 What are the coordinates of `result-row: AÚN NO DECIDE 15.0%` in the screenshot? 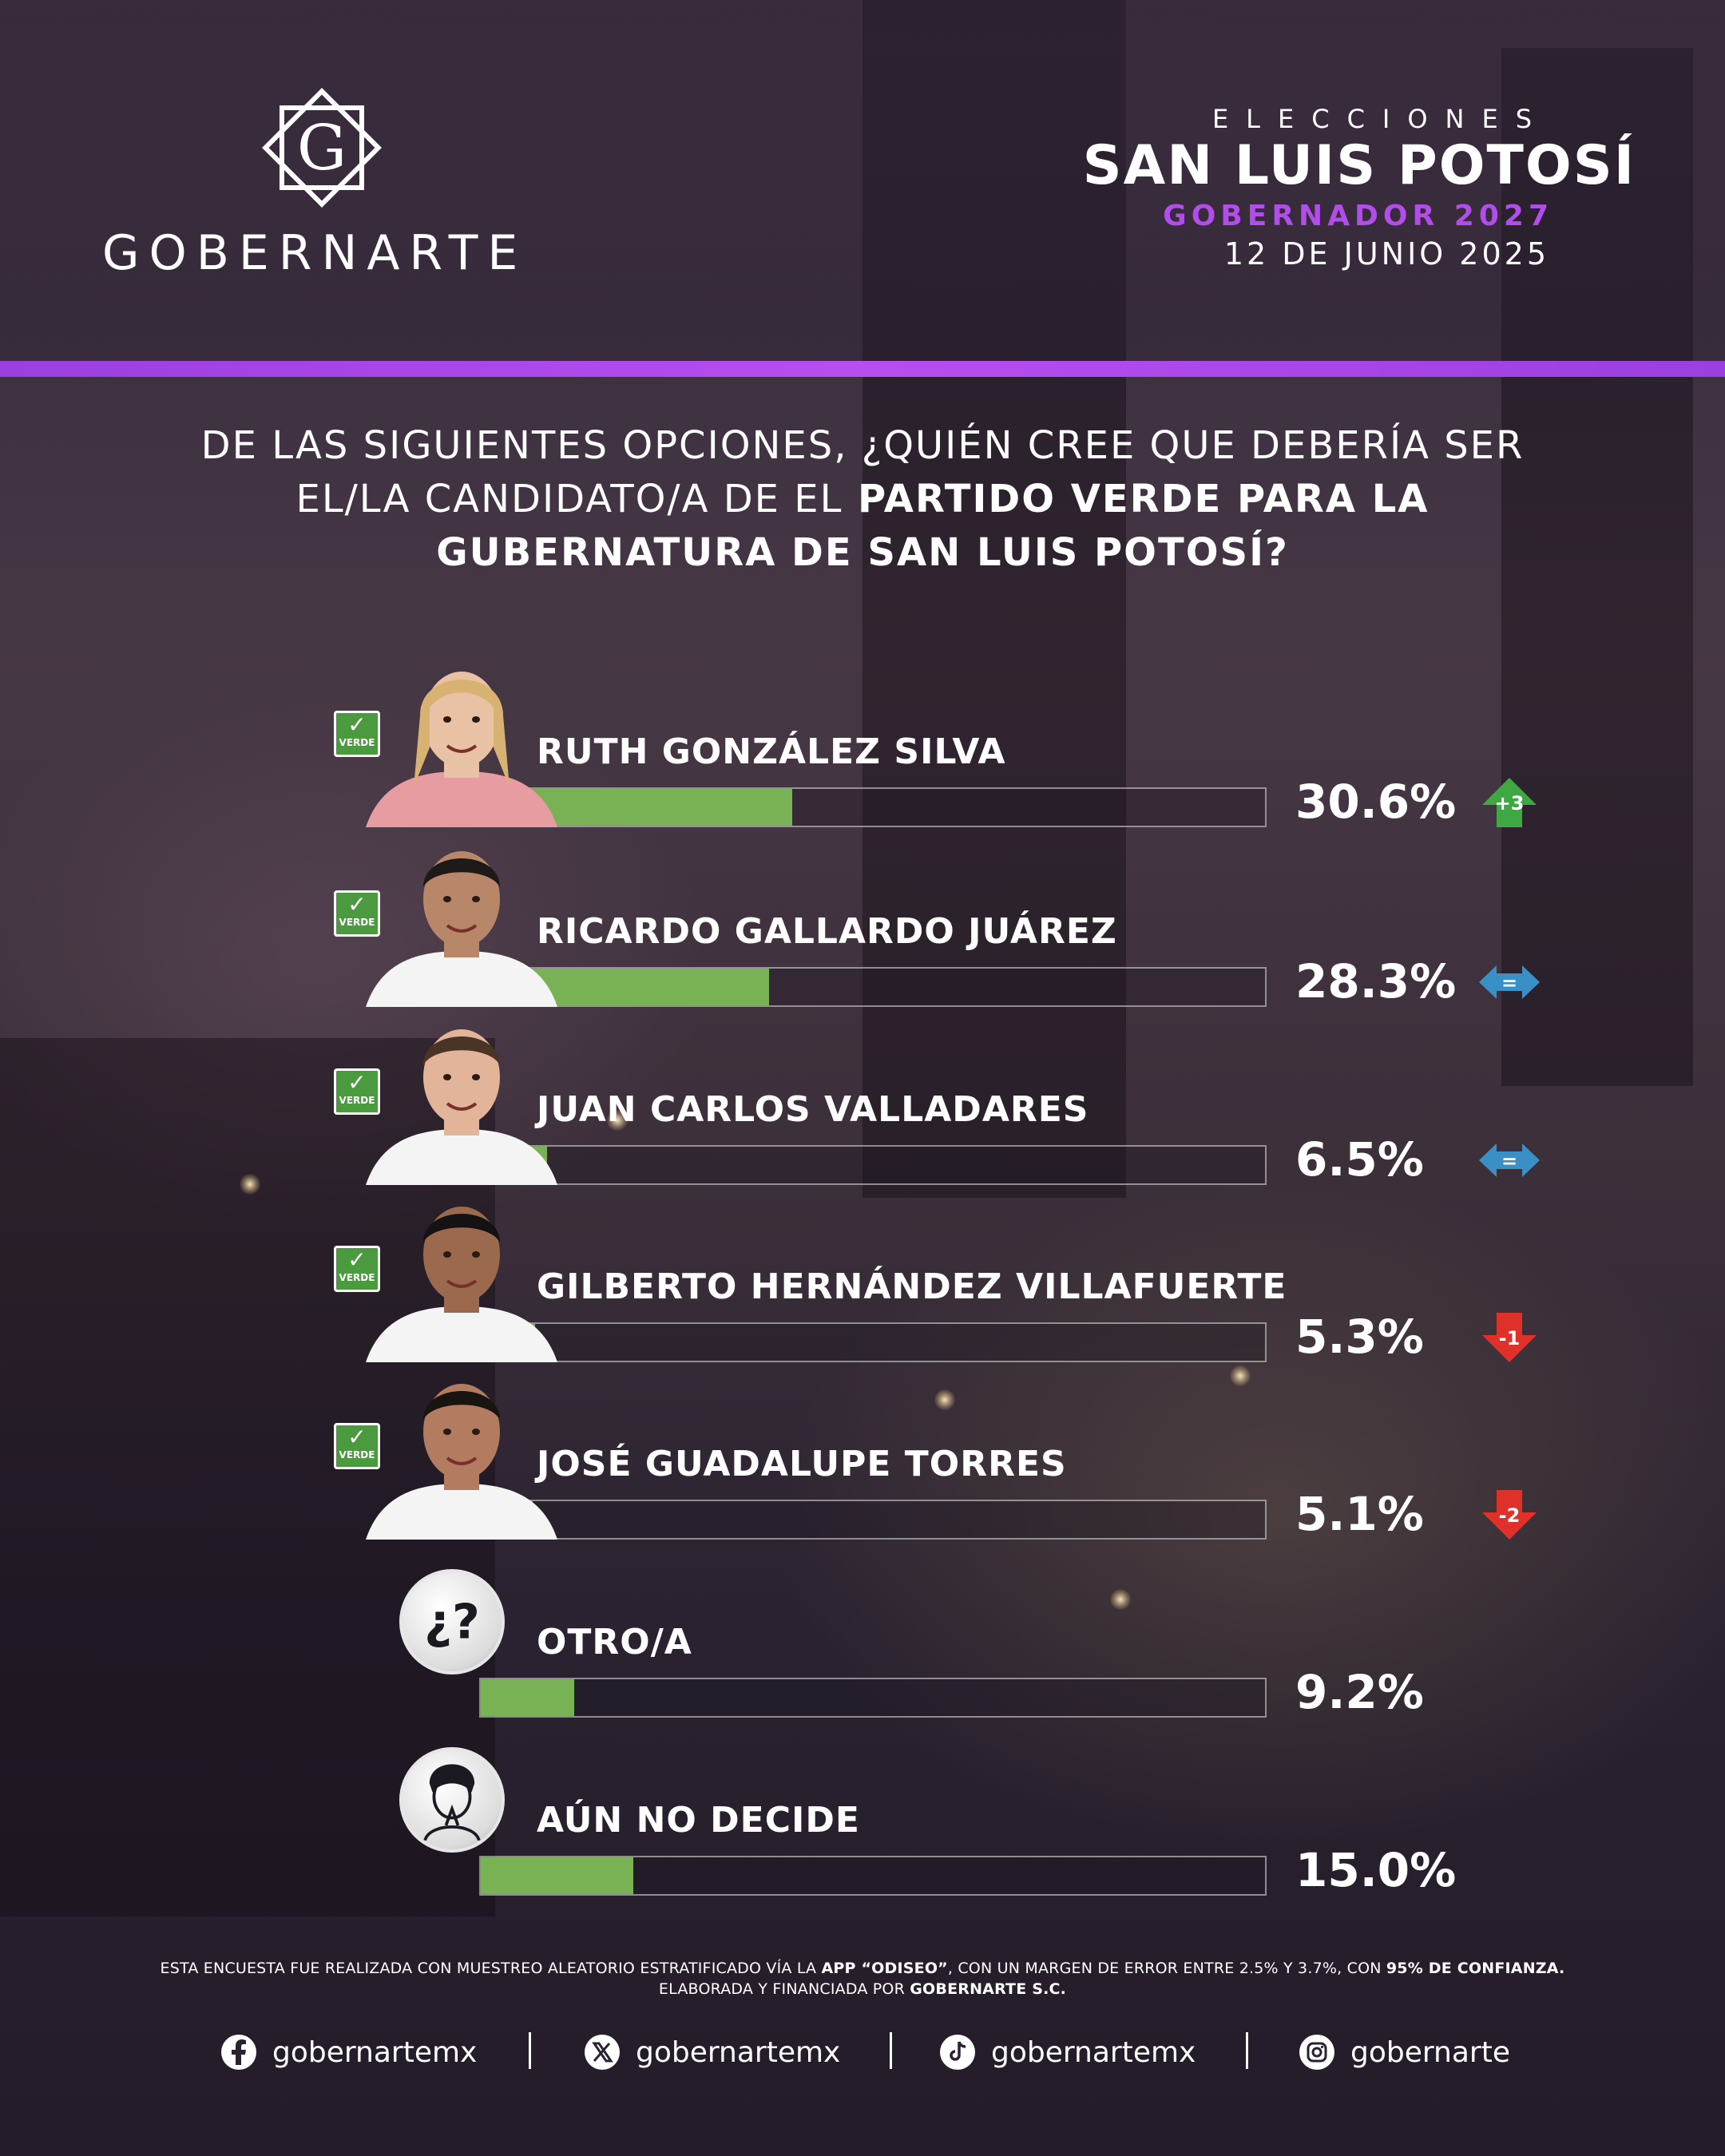 It's located at (862, 1811).